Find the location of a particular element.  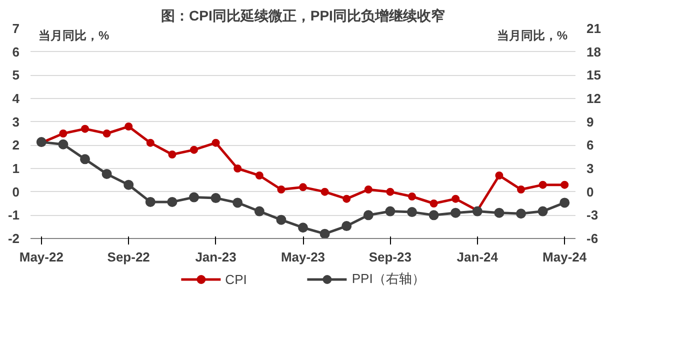

y-tick-label: 2 is located at coordinates (16, 145).